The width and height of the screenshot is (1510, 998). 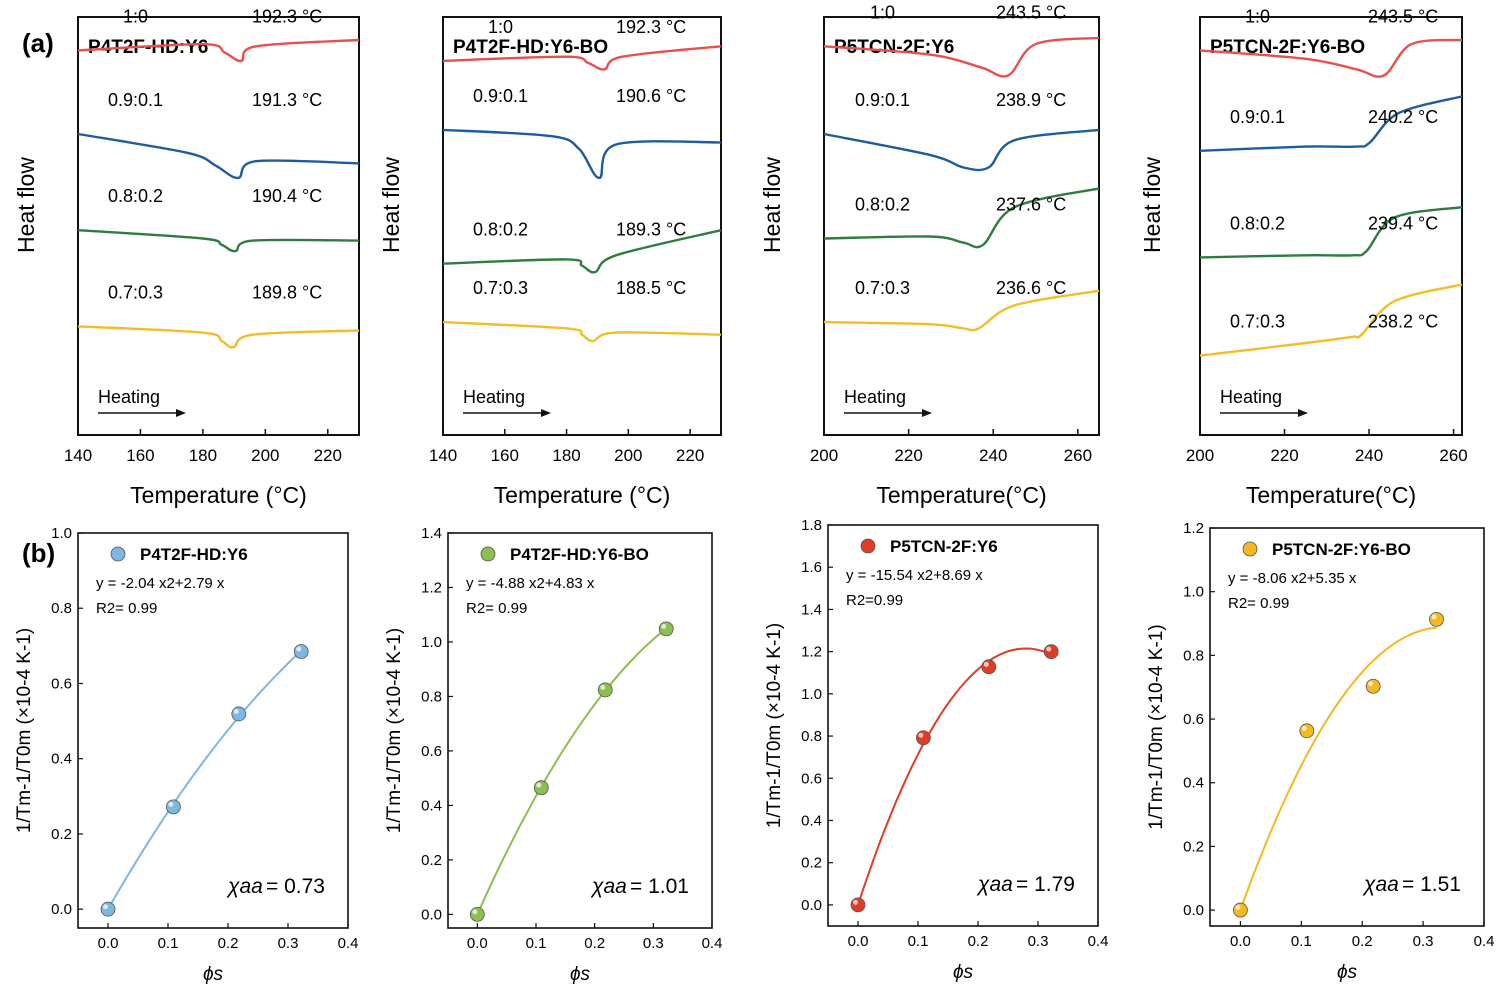 I want to click on y-tick-label: 0.8, so click(x=61, y=608).